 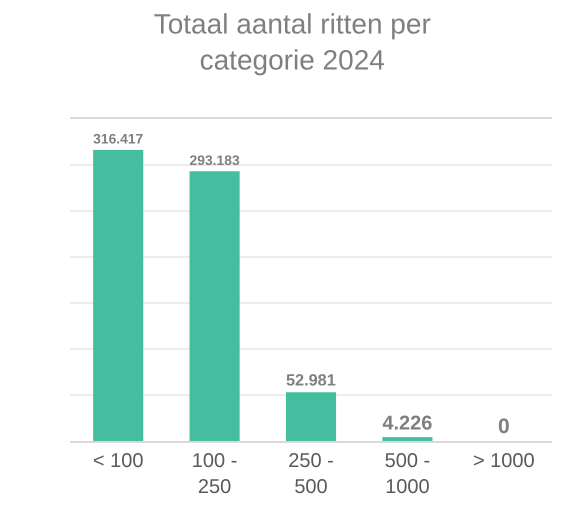 What do you see at coordinates (504, 426) in the screenshot?
I see `data-label: 0` at bounding box center [504, 426].